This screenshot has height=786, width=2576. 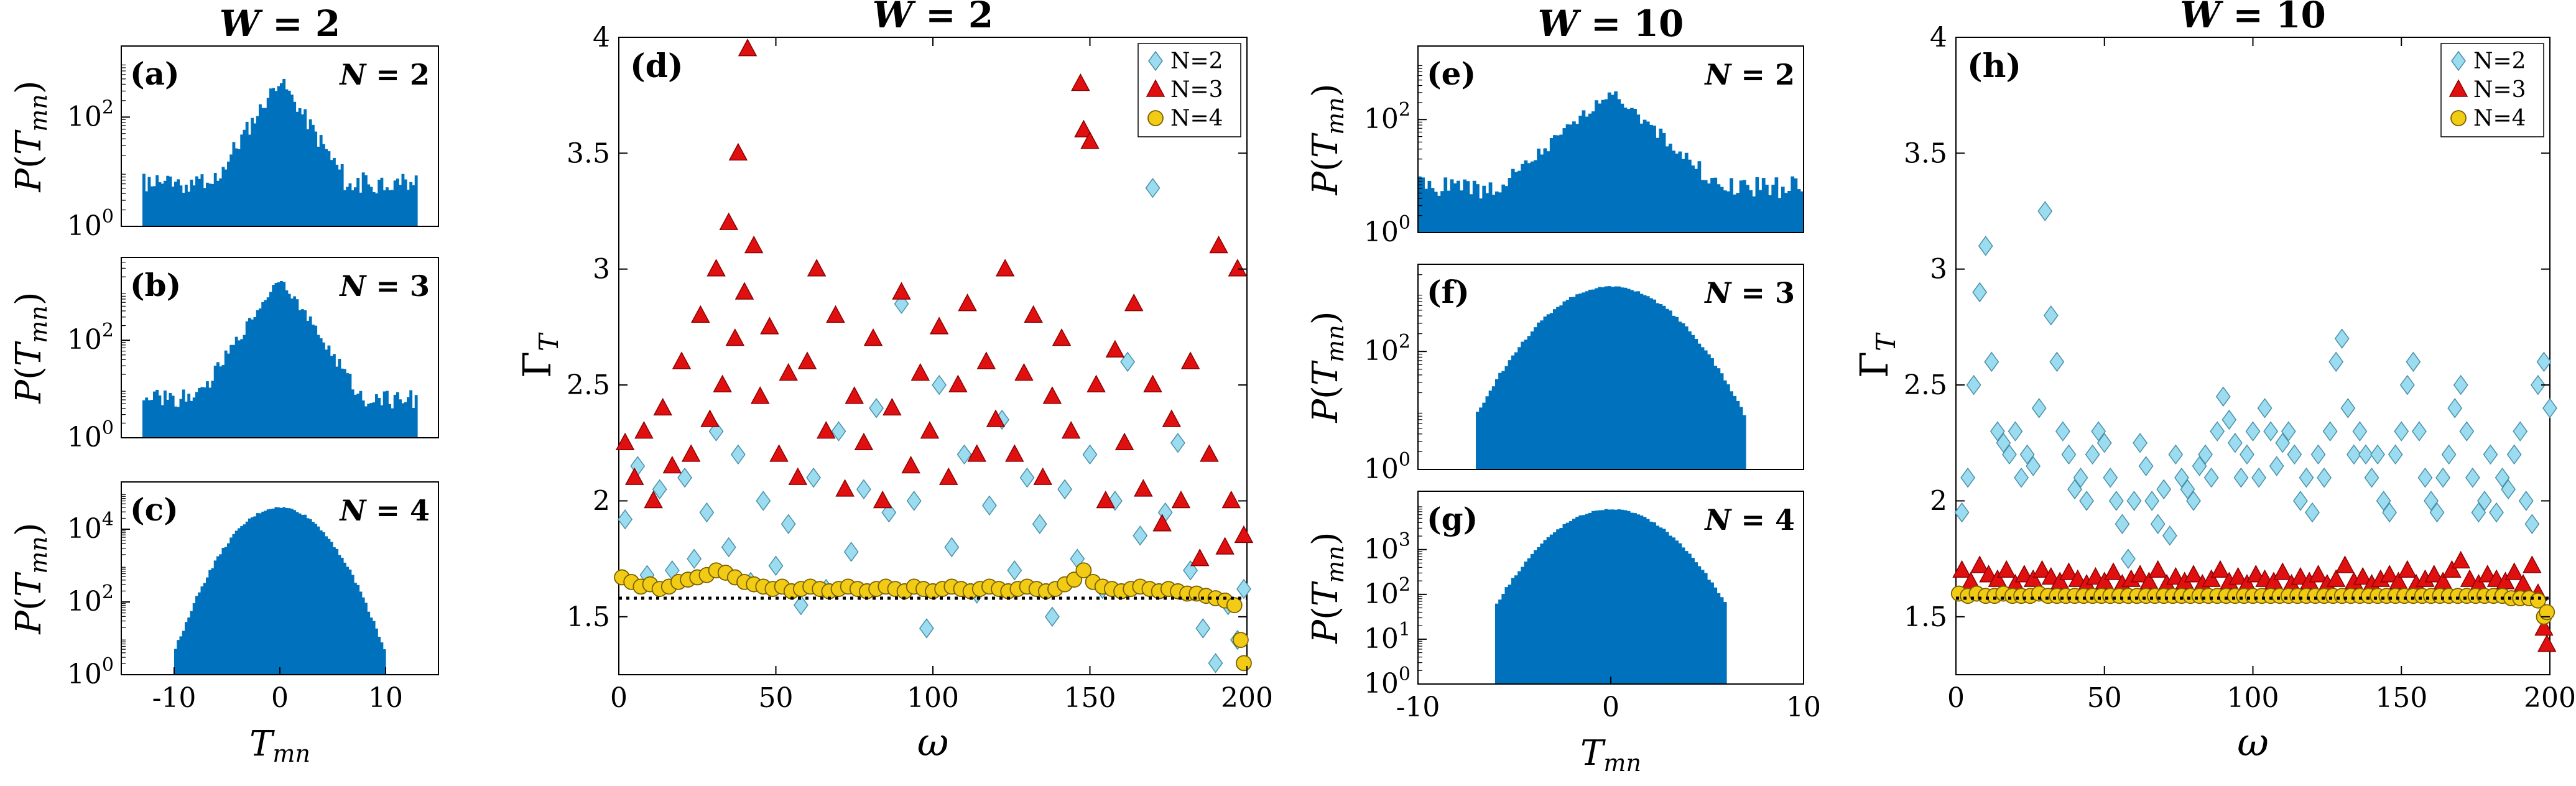 What do you see at coordinates (2256, 385) in the screenshot?
I see `series-n2` at bounding box center [2256, 385].